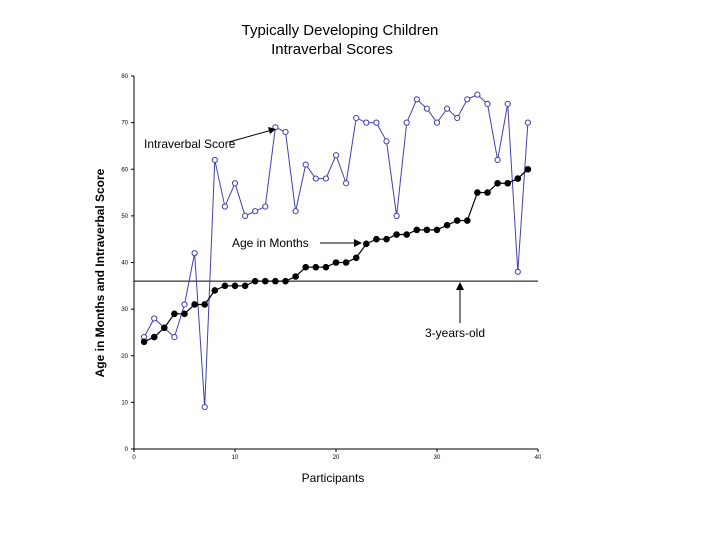 The width and height of the screenshot is (720, 540). Describe the element at coordinates (100, 272) in the screenshot. I see `y-axis-title: Age in Months and Intraverbal Score` at that location.